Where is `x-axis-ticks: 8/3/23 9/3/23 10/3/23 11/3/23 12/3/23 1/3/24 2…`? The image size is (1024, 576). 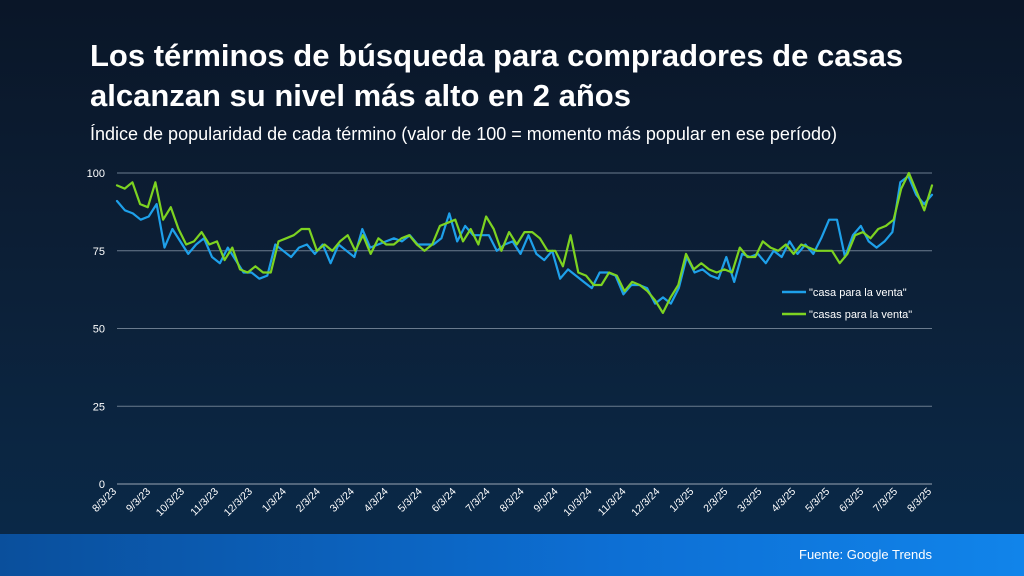 x-axis-ticks: 8/3/23 9/3/23 10/3/23 11/3/23 12/3/23 1/3/24 2… is located at coordinates (512, 502).